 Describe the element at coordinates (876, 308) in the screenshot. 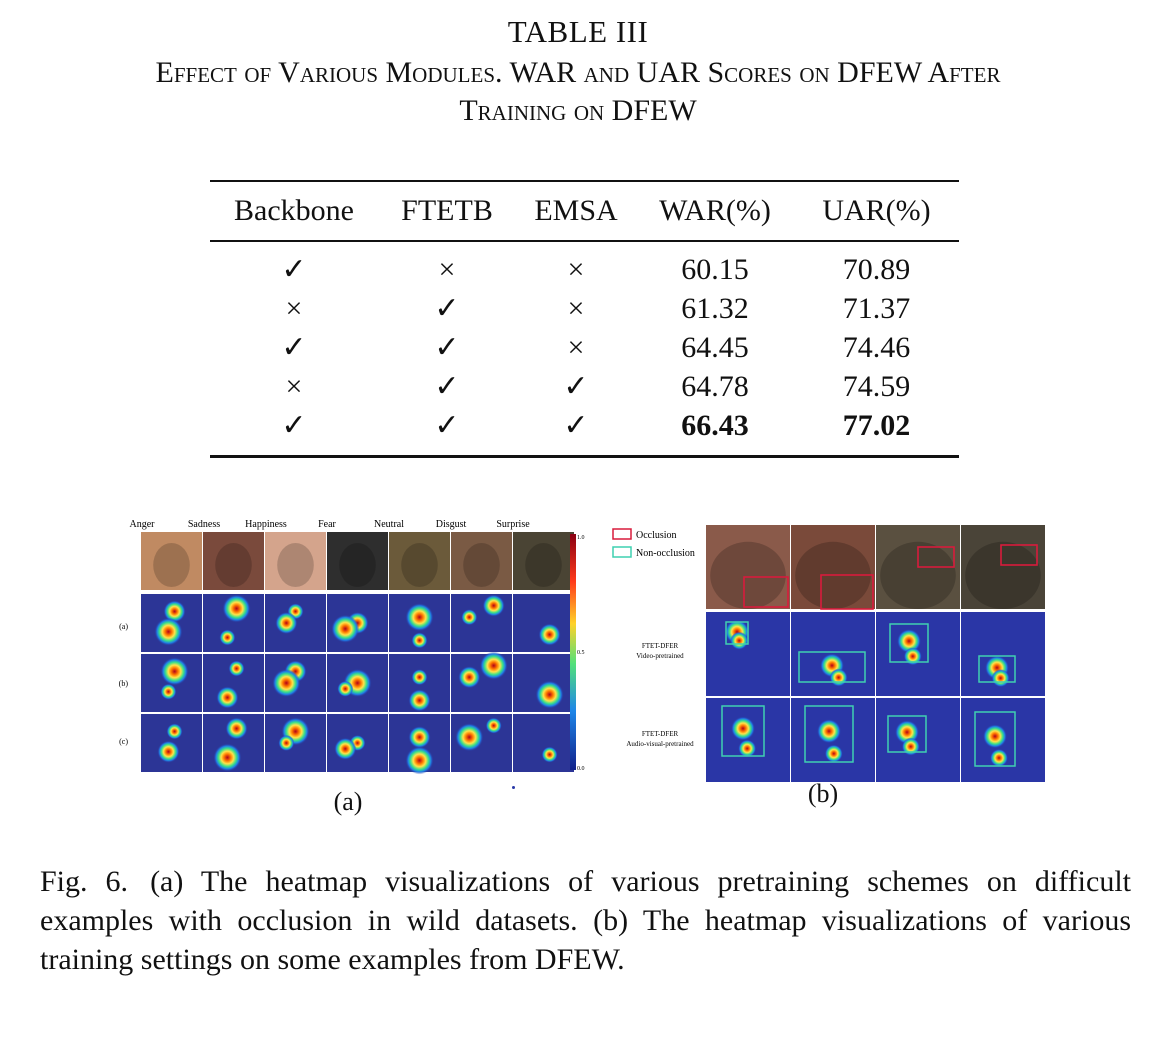

I see `cell-uar: 71.37` at that location.